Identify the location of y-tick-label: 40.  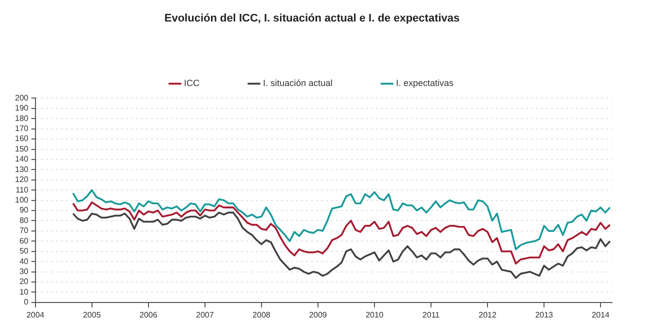
(24, 261).